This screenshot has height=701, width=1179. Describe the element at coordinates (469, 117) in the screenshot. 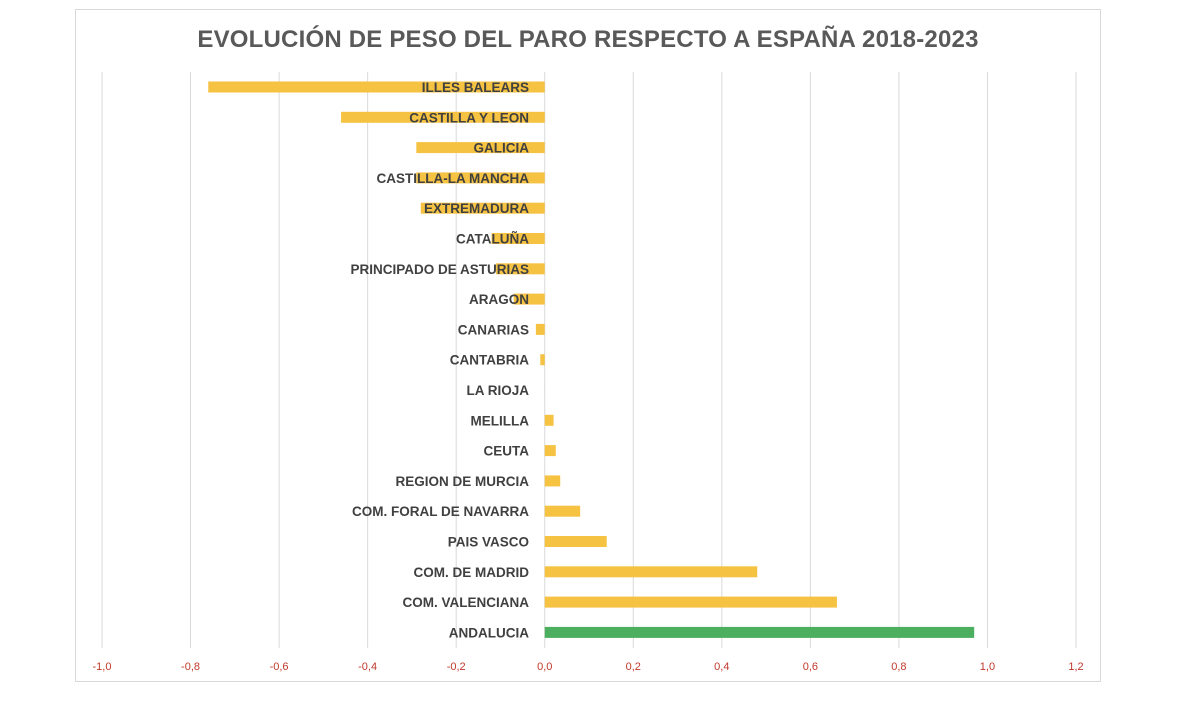

I see `category-label: CASTILLA Y LEON` at that location.